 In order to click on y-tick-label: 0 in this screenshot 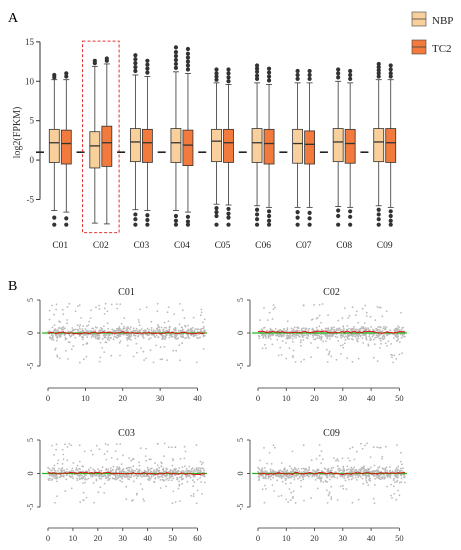, I will do `click(240, 474)`.